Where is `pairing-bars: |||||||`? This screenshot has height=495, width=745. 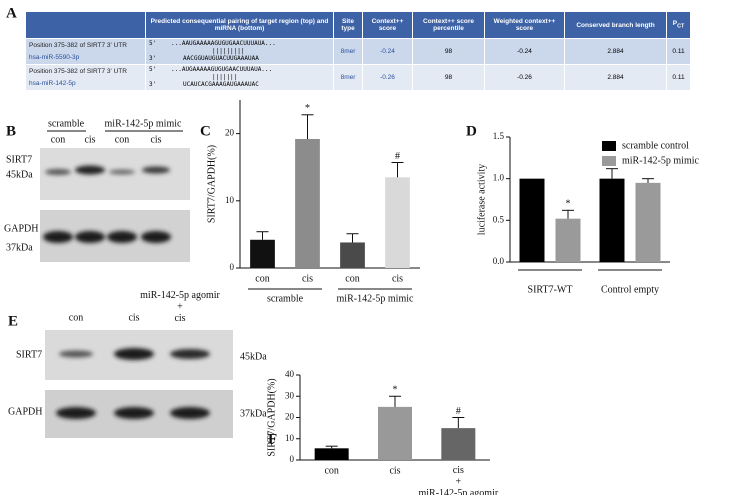 pairing-bars: ||||||| is located at coordinates (225, 77).